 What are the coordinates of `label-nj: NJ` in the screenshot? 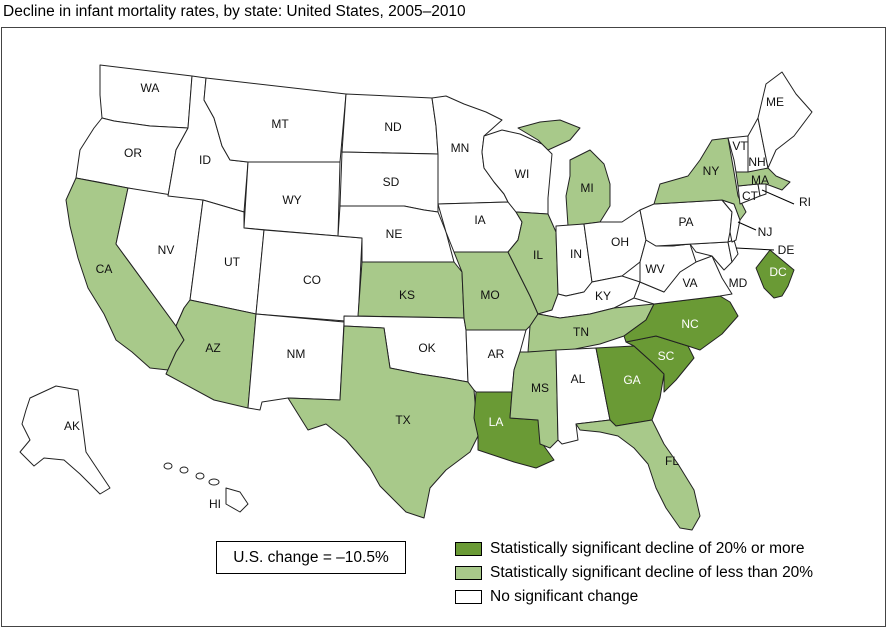 It's located at (765, 232).